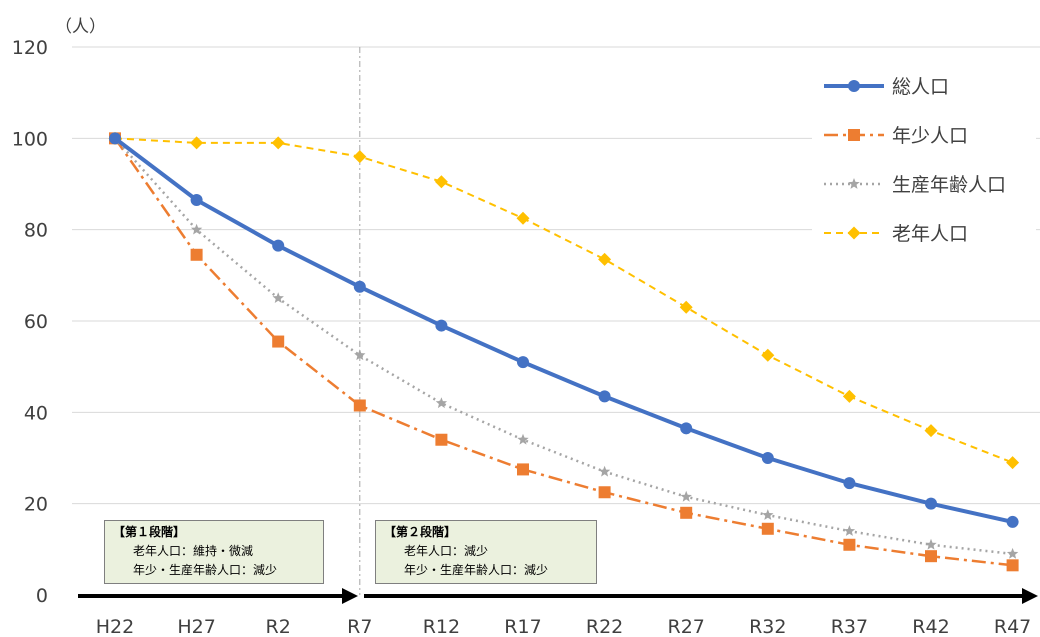 This screenshot has height=637, width=1040. I want to click on x-tick-label: R17, so click(522, 626).